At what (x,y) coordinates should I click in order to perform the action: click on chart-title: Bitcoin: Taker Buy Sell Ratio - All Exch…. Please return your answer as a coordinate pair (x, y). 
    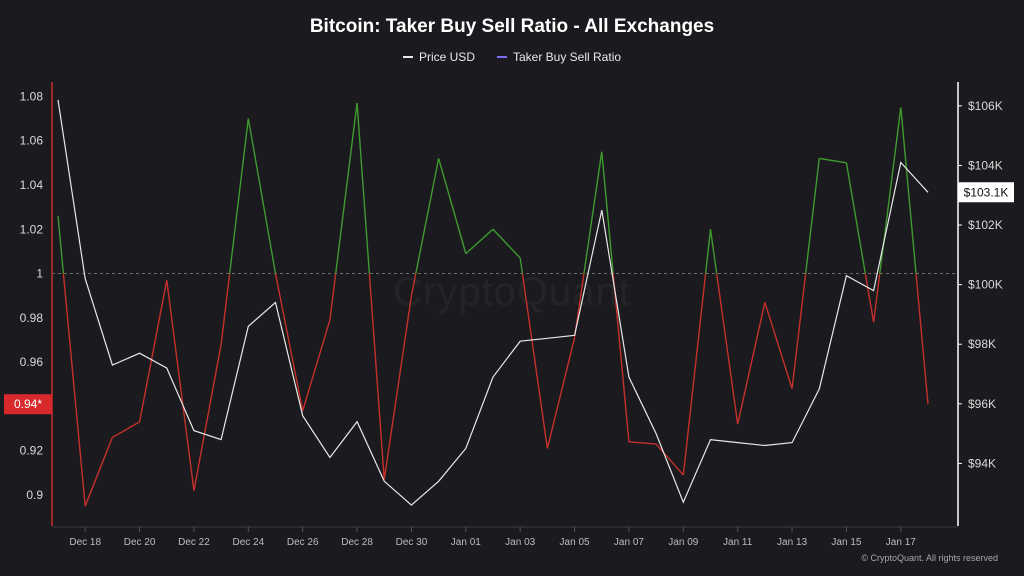
    Looking at the image, I should click on (512, 26).